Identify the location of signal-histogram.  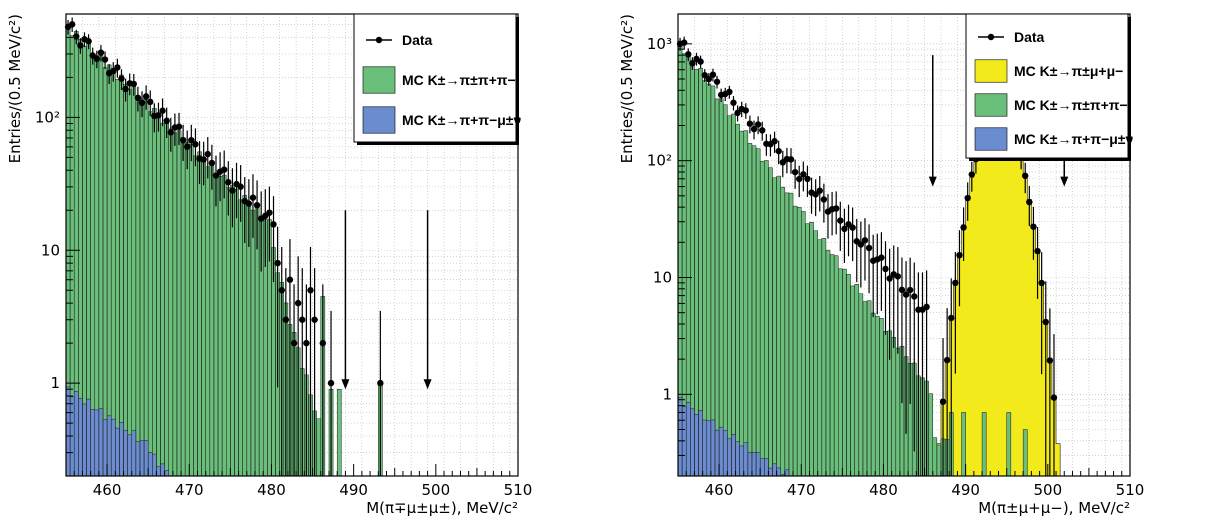
(1013, 293).